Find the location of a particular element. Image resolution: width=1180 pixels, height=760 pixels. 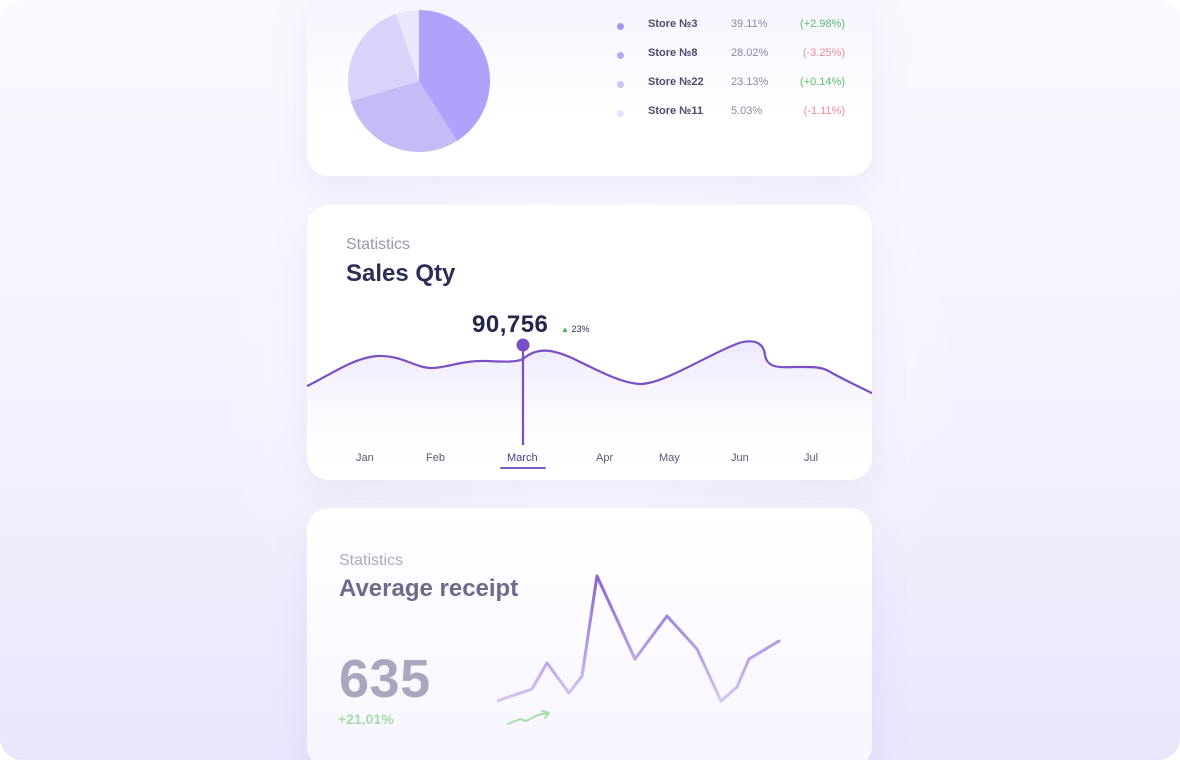

legend-store-name: Store №8 is located at coordinates (673, 53).